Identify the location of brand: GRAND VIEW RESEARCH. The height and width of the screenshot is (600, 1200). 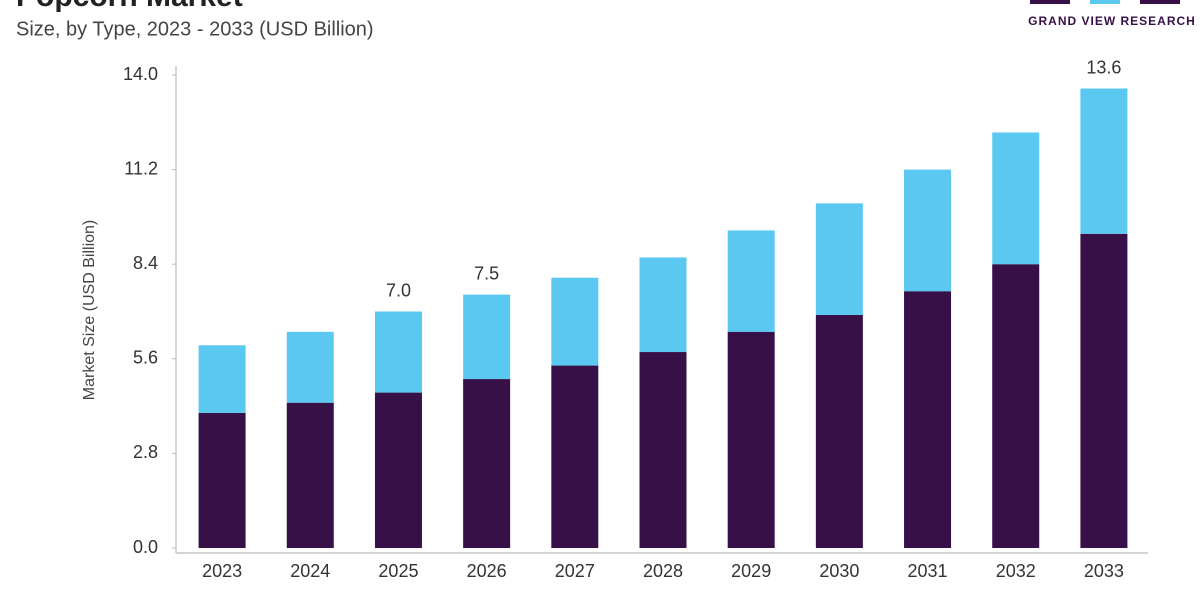
(1112, 21).